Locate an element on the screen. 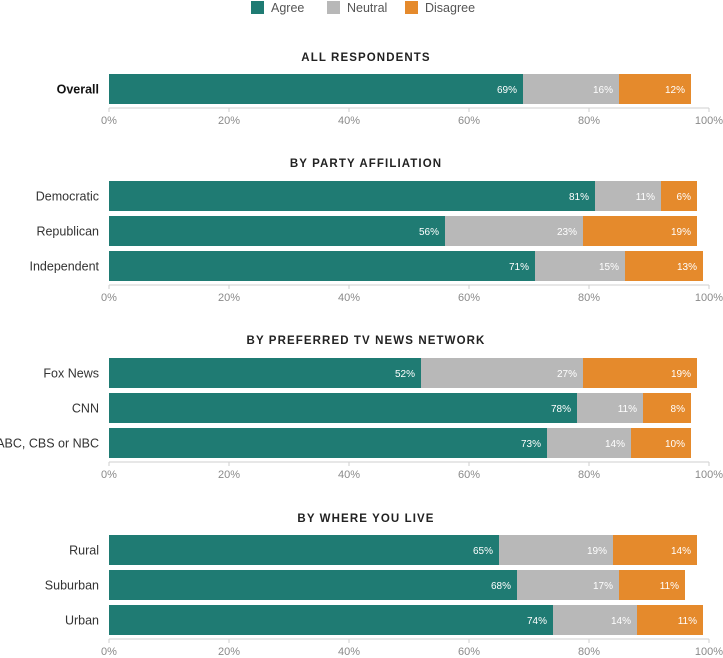  legend-swatch-neutral is located at coordinates (333, 7).